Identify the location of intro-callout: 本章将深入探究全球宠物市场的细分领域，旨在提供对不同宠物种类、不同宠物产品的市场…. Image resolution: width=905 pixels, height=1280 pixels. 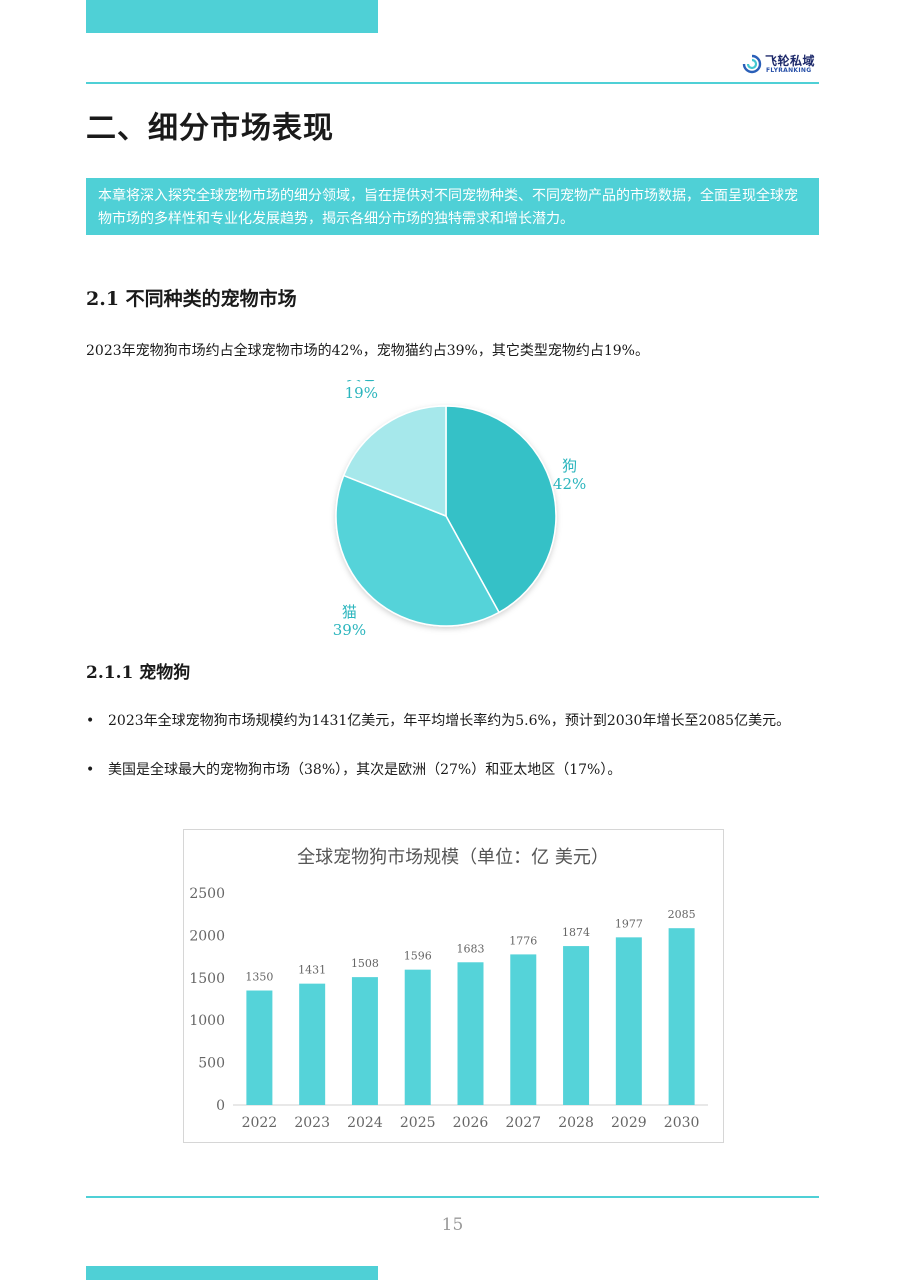
(452, 206).